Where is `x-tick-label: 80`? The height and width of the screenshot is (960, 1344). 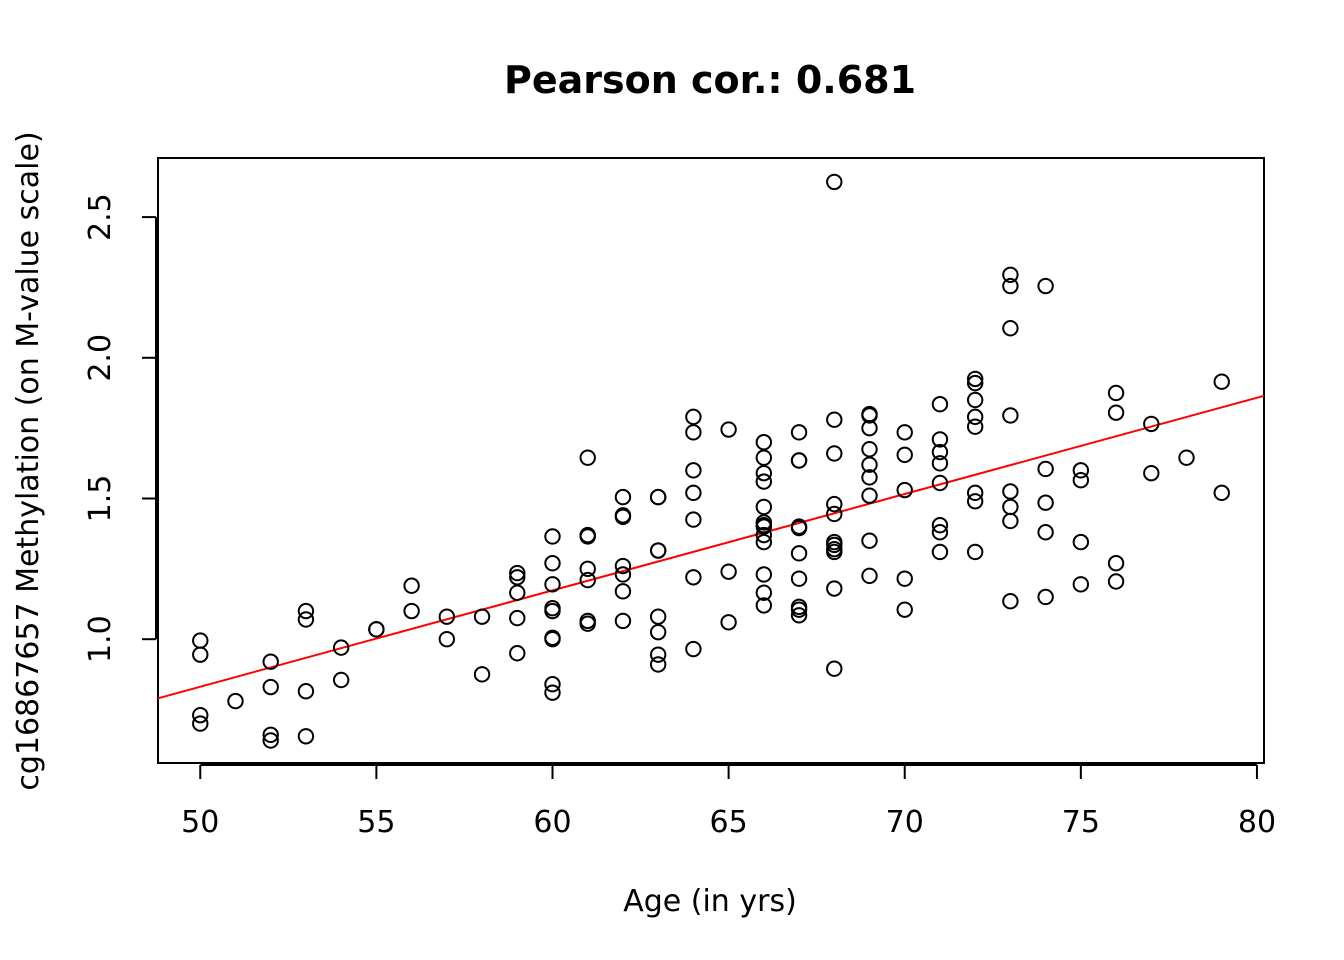 x-tick-label: 80 is located at coordinates (1257, 822).